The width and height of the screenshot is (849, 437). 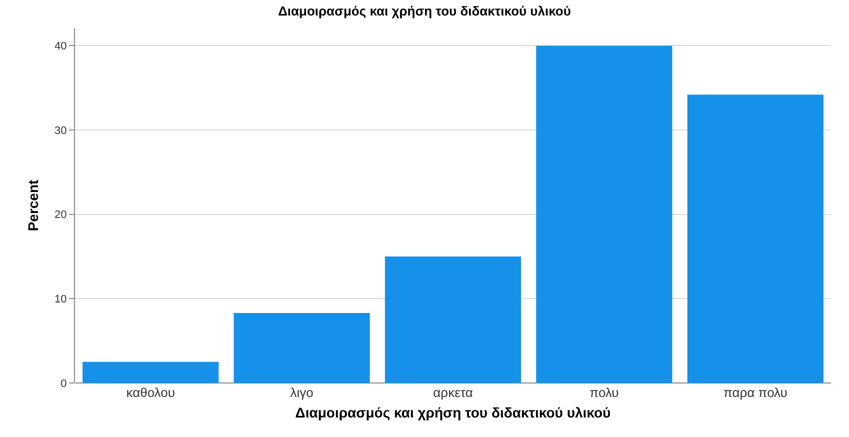 What do you see at coordinates (63, 384) in the screenshot?
I see `y-tick-label: 0` at bounding box center [63, 384].